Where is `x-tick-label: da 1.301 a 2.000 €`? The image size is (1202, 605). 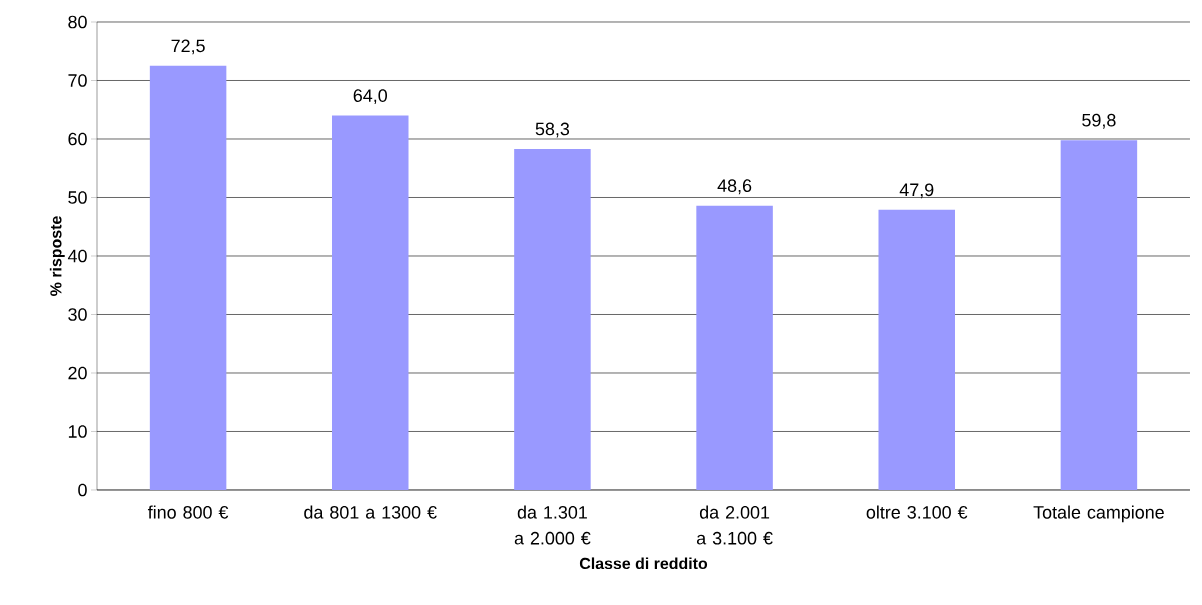 x-tick-label: da 1.301 a 2.000 € is located at coordinates (552, 525).